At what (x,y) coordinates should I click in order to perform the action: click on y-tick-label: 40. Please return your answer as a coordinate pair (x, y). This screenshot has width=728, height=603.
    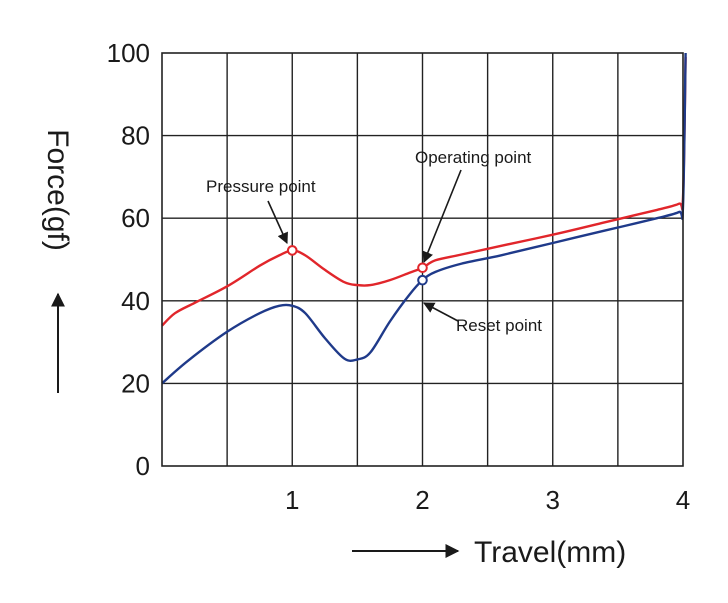
    Looking at the image, I should click on (135, 301).